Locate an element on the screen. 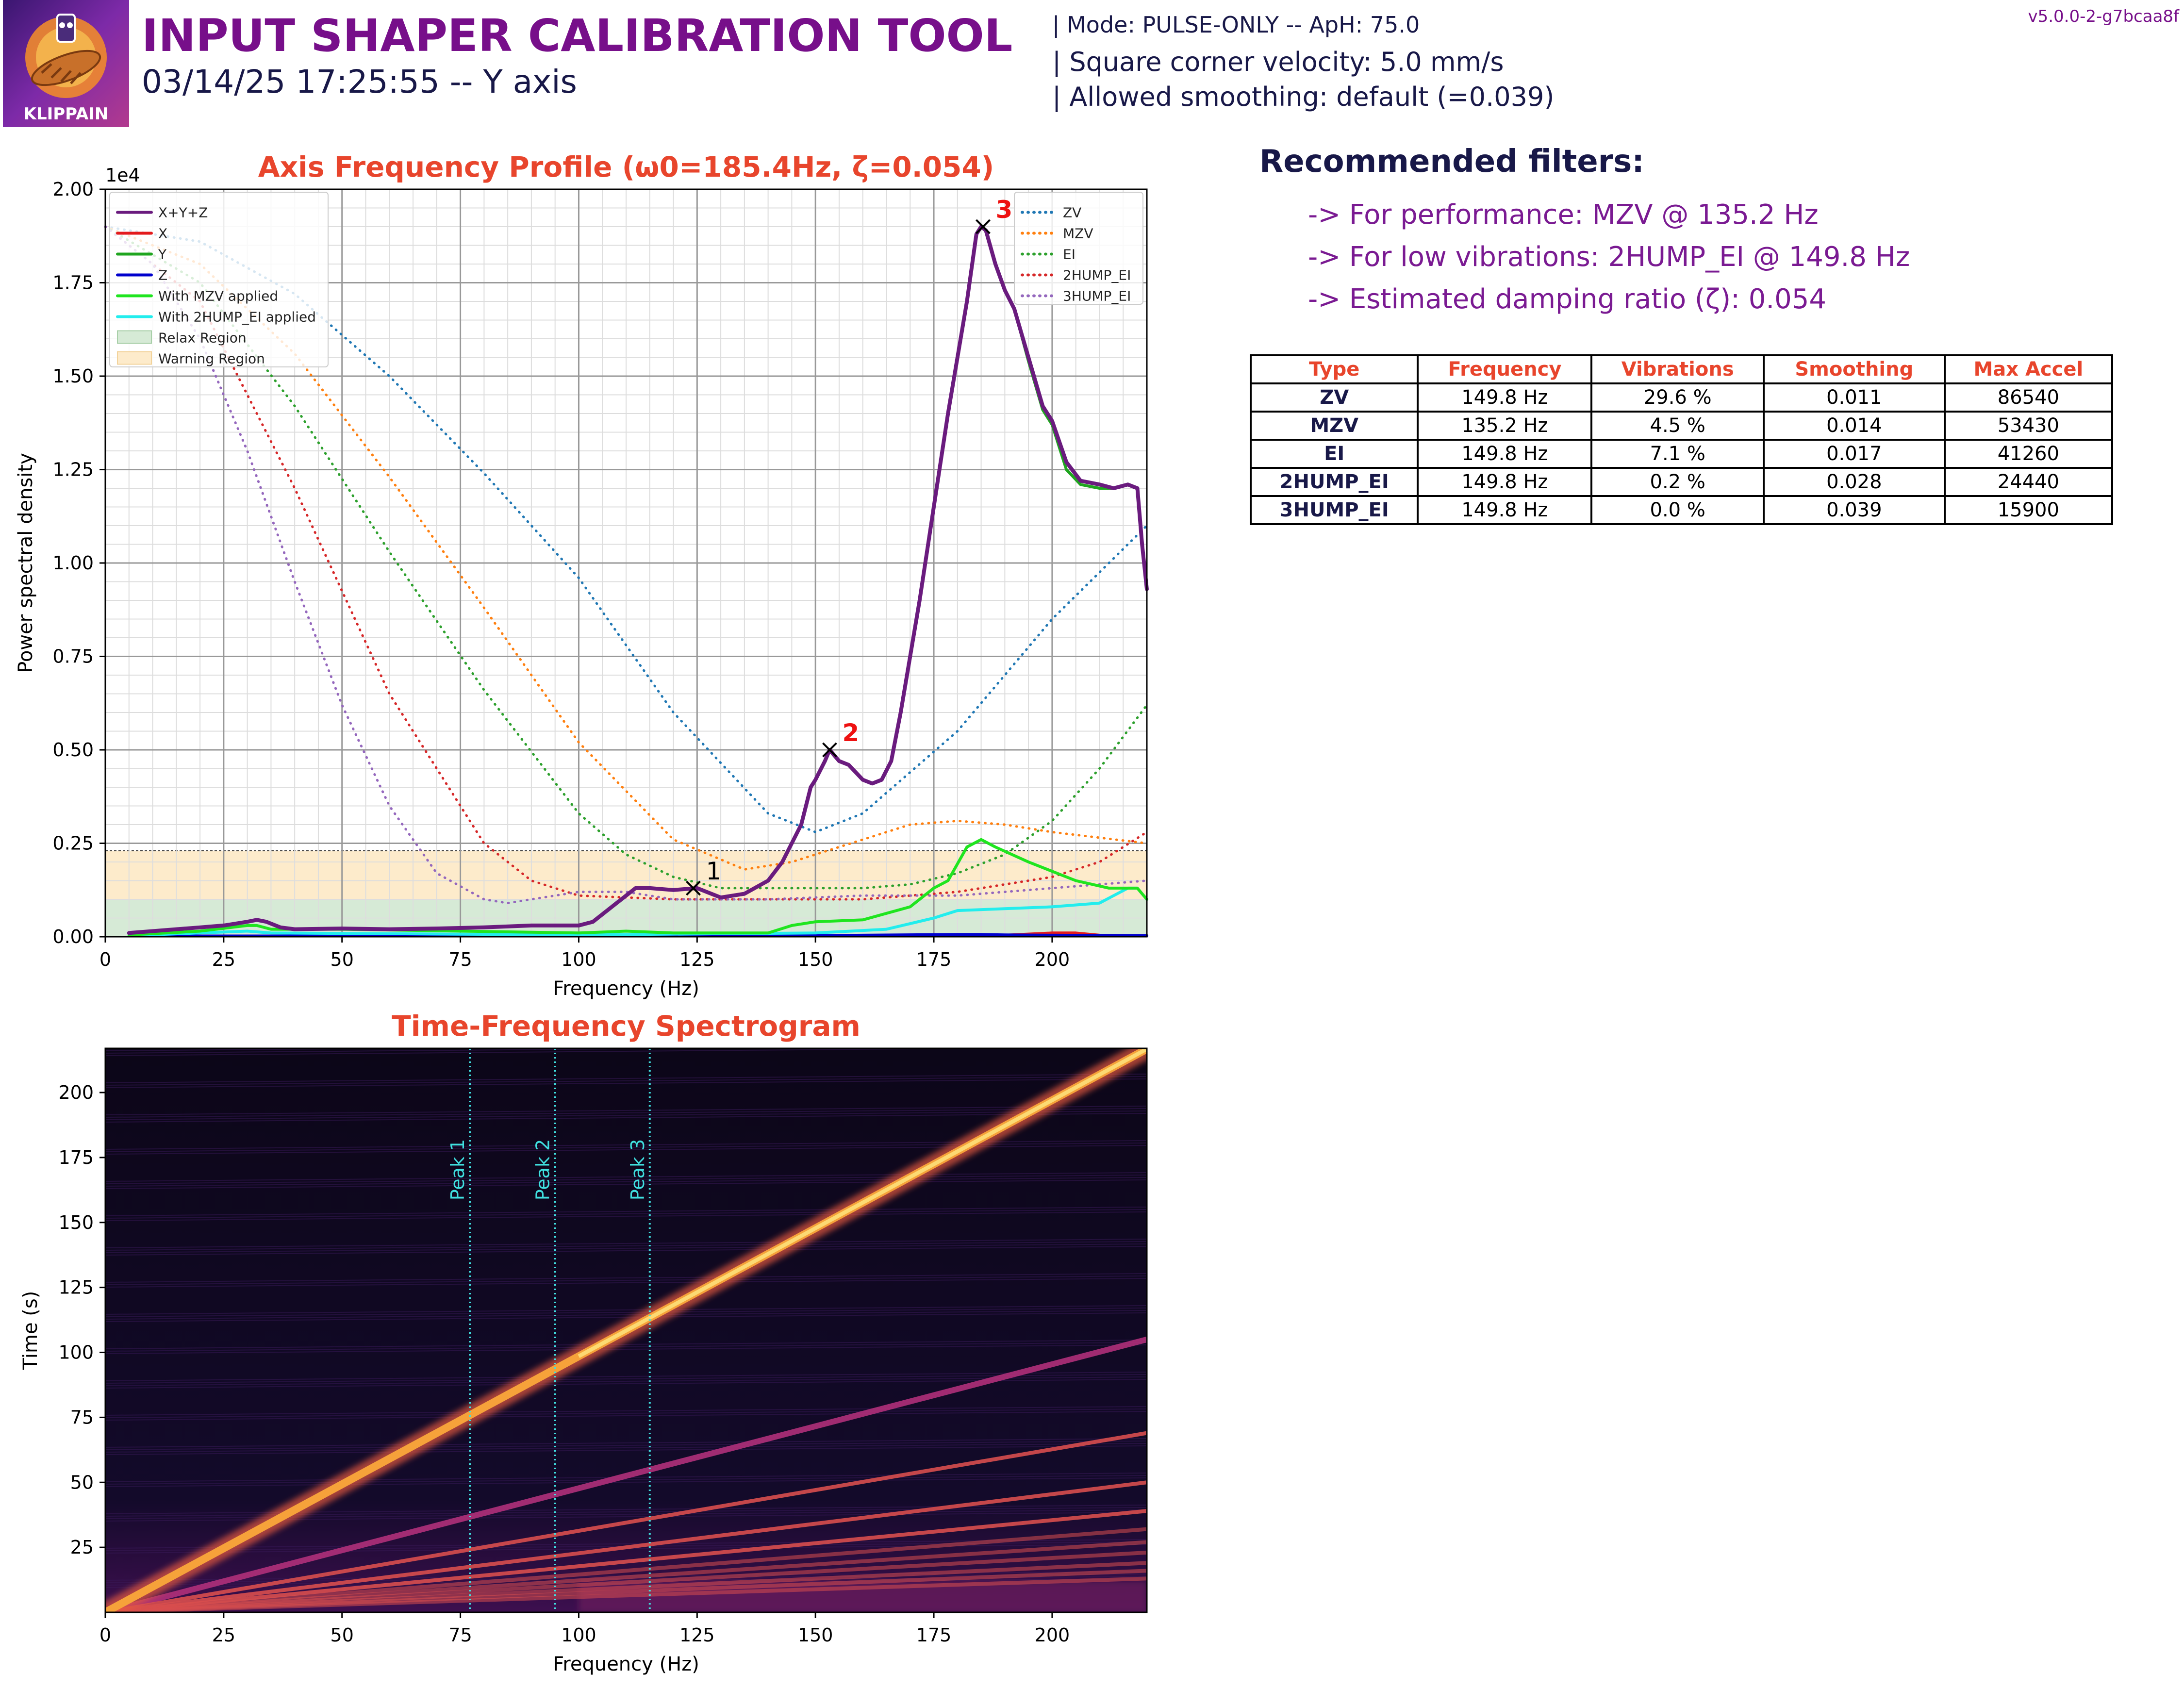 The image size is (2184, 1689). table-cell: 135.2 Hz is located at coordinates (1504, 426).